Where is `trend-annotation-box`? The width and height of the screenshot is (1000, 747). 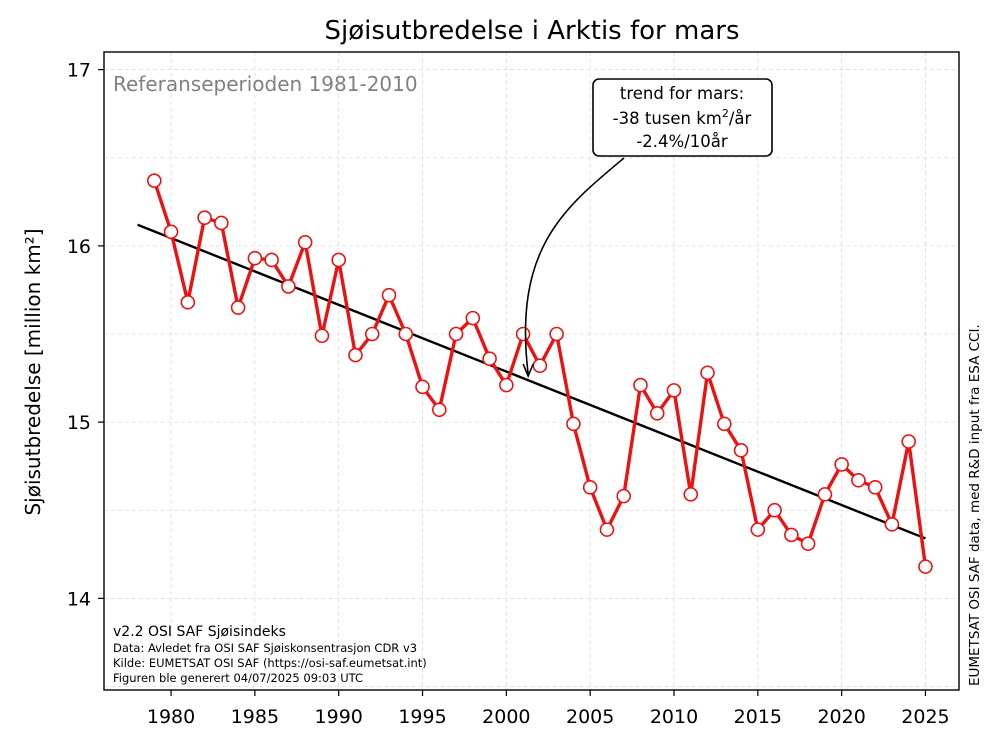
trend-annotation-box is located at coordinates (682, 117).